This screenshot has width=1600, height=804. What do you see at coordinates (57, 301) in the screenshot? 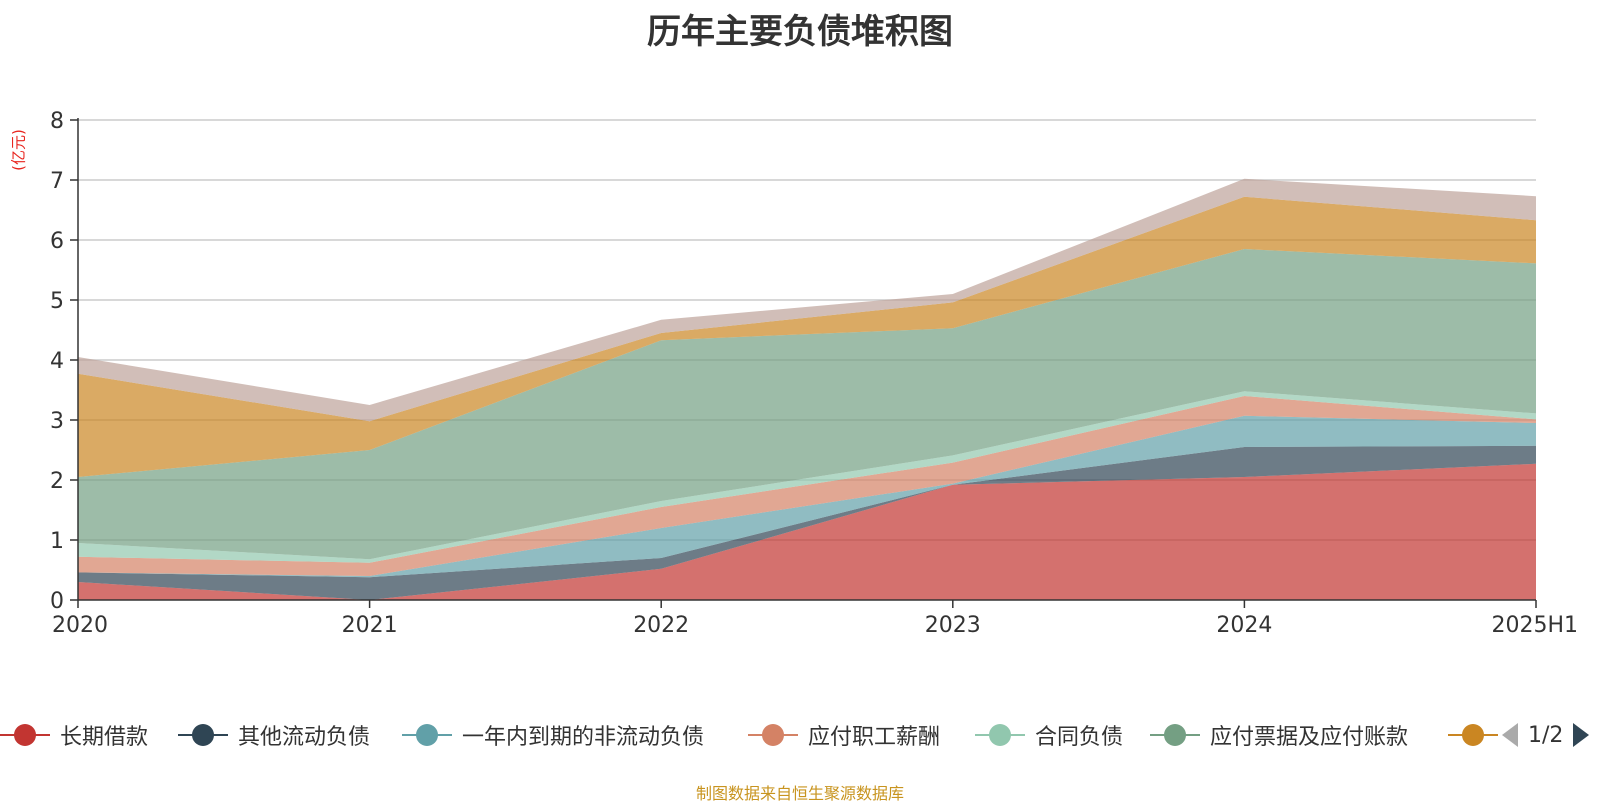
I see `y-tick-label: 5` at bounding box center [57, 301].